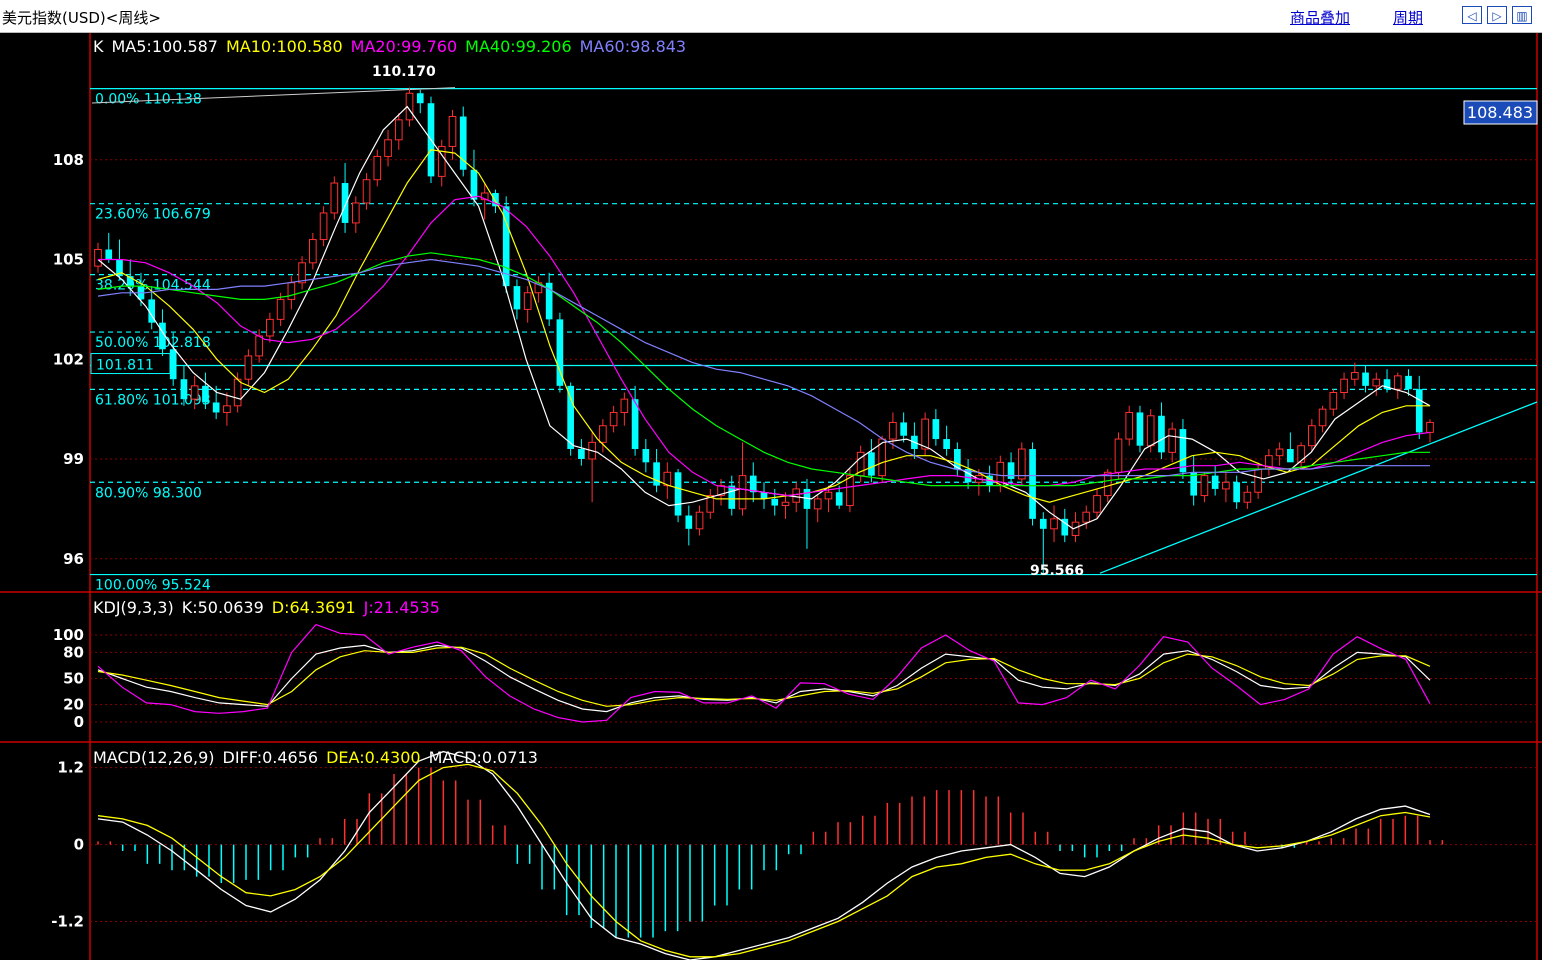  What do you see at coordinates (73, 652) in the screenshot?
I see `kdj-tick-label: 80` at bounding box center [73, 652].